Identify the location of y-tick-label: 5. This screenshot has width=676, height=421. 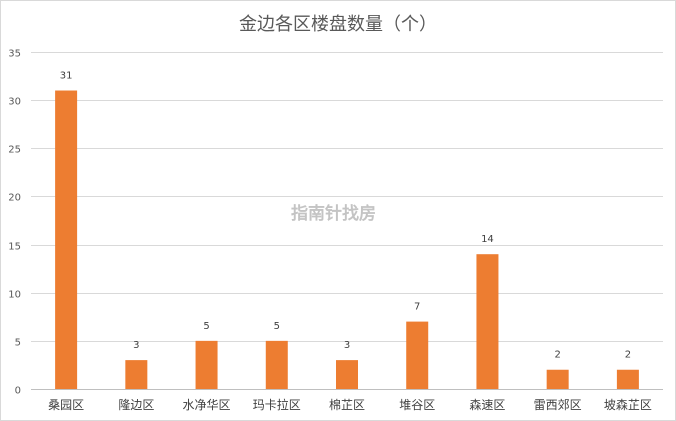
(18, 343).